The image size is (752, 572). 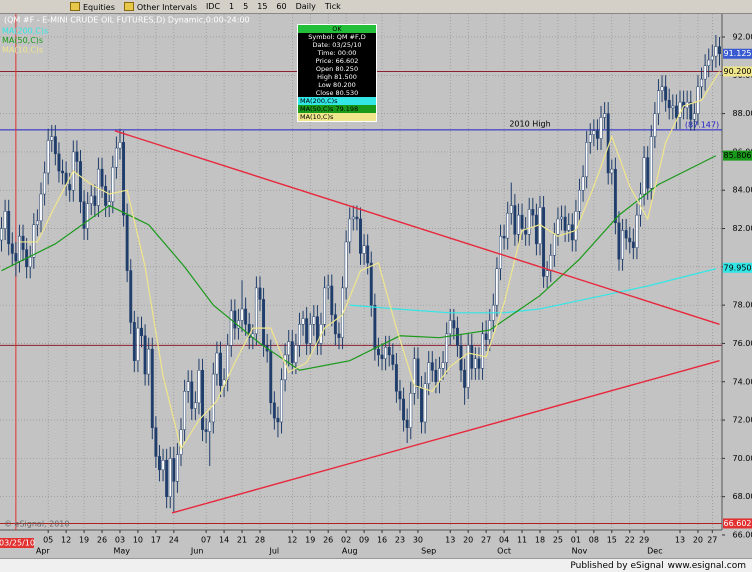 I want to click on x-tick-label: 12, so click(x=66, y=540).